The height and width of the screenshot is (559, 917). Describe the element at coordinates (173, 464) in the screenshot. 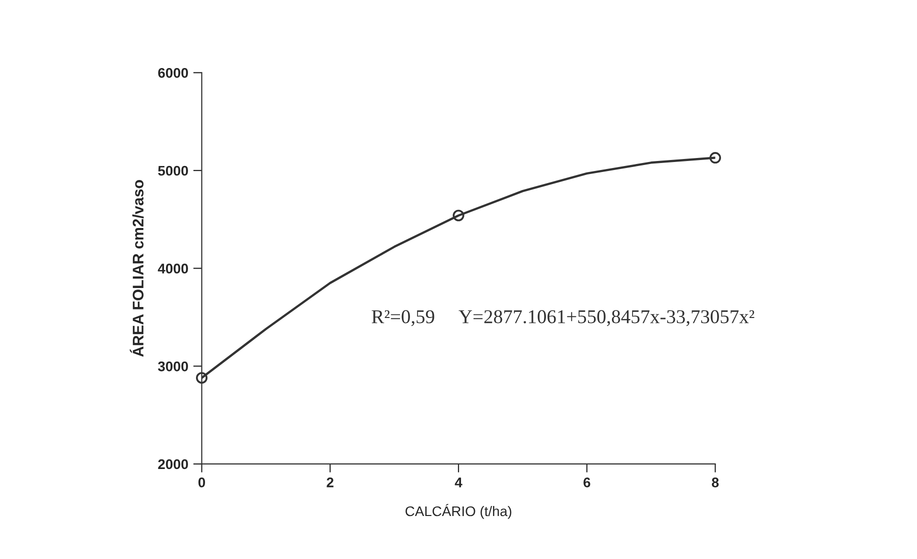

I see `y-tick-label: 2000` at that location.